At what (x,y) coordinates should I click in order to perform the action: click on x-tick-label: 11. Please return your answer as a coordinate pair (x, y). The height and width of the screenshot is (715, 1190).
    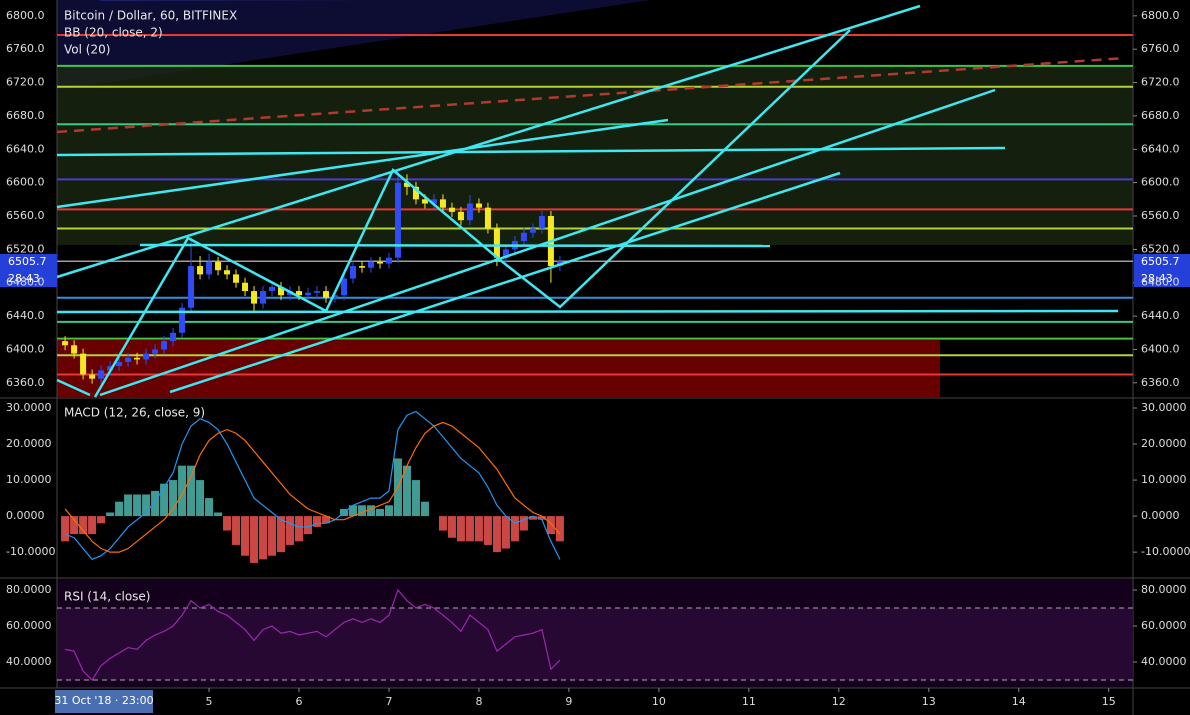
    Looking at the image, I should click on (749, 701).